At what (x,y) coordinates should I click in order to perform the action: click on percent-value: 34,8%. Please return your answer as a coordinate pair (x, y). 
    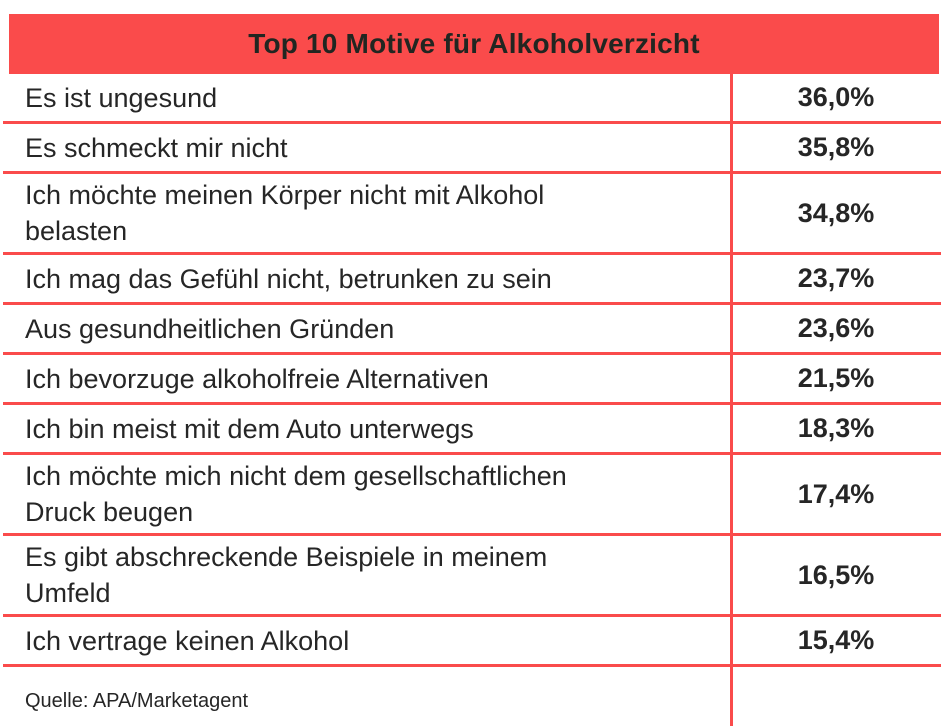
    Looking at the image, I should click on (836, 212).